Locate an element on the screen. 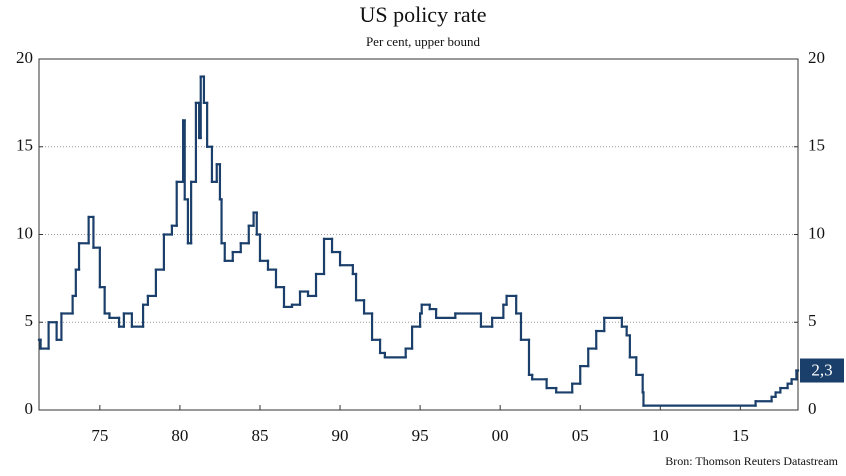 This screenshot has width=846, height=476. y-tick-label: 10 is located at coordinates (24, 232).